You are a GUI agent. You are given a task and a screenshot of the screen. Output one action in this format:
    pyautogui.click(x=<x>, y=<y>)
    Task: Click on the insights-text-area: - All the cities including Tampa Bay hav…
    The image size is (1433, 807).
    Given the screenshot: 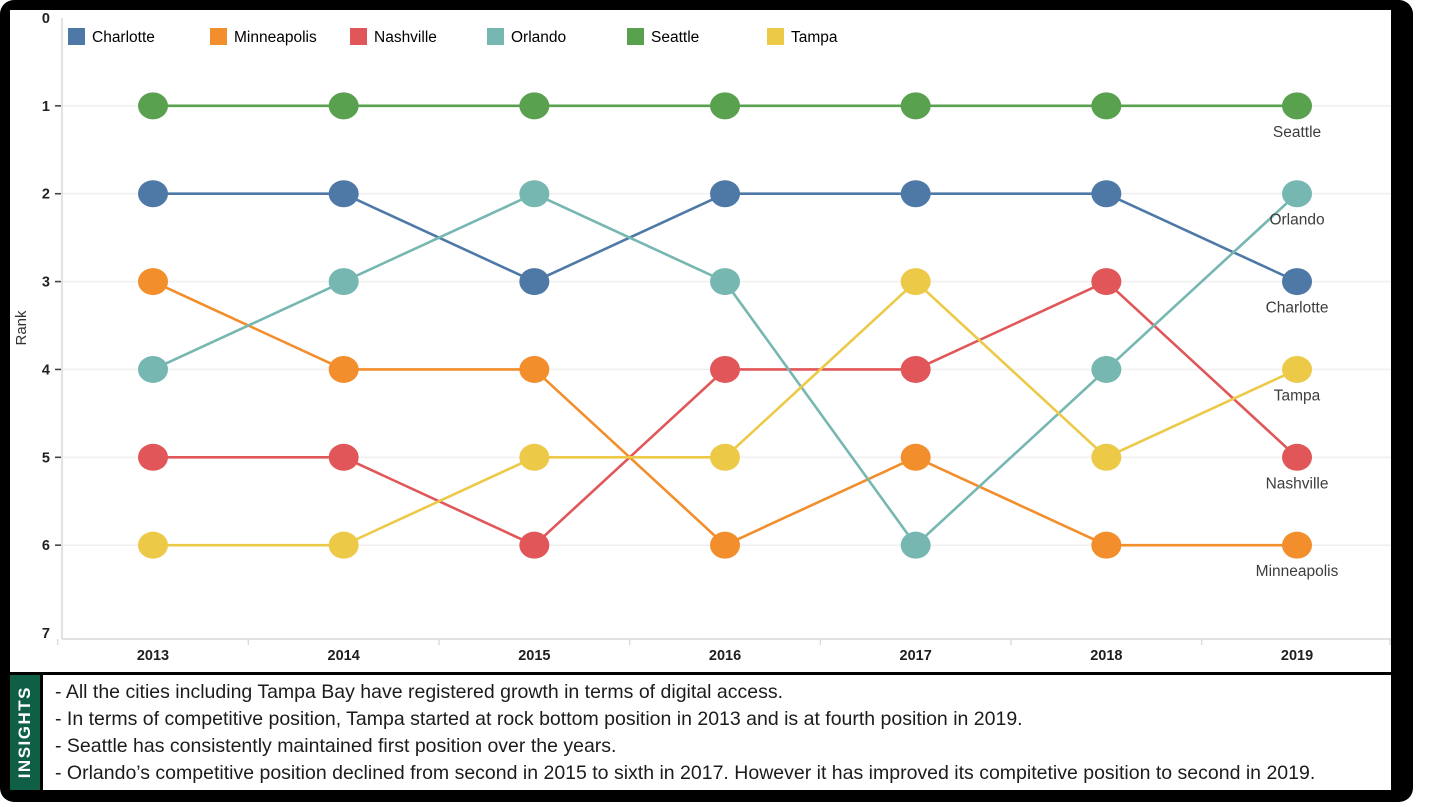 What is the action you would take?
    pyautogui.click(x=715, y=732)
    